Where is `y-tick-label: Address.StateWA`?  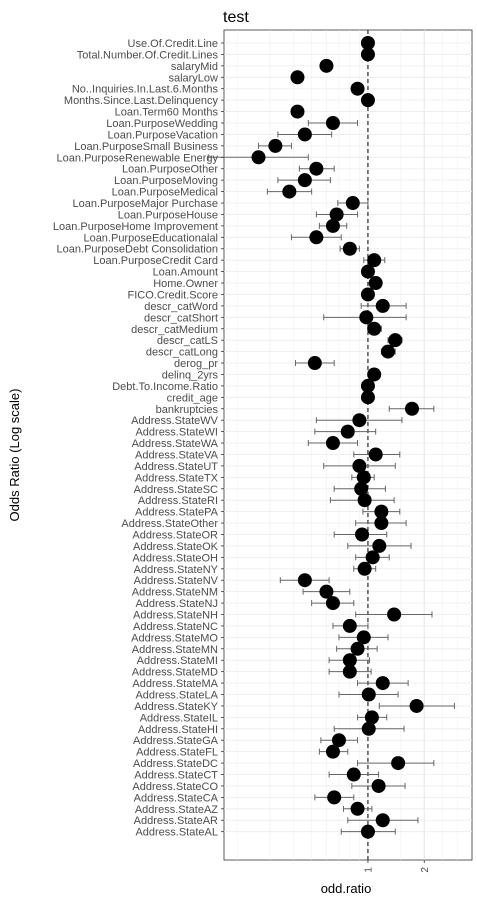
y-tick-label: Address.StateWA is located at coordinates (175, 444).